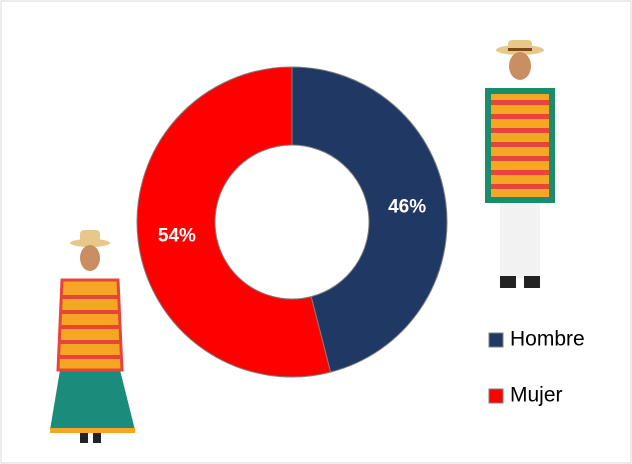 The height and width of the screenshot is (464, 632). I want to click on woman-illustration, so click(92, 336).